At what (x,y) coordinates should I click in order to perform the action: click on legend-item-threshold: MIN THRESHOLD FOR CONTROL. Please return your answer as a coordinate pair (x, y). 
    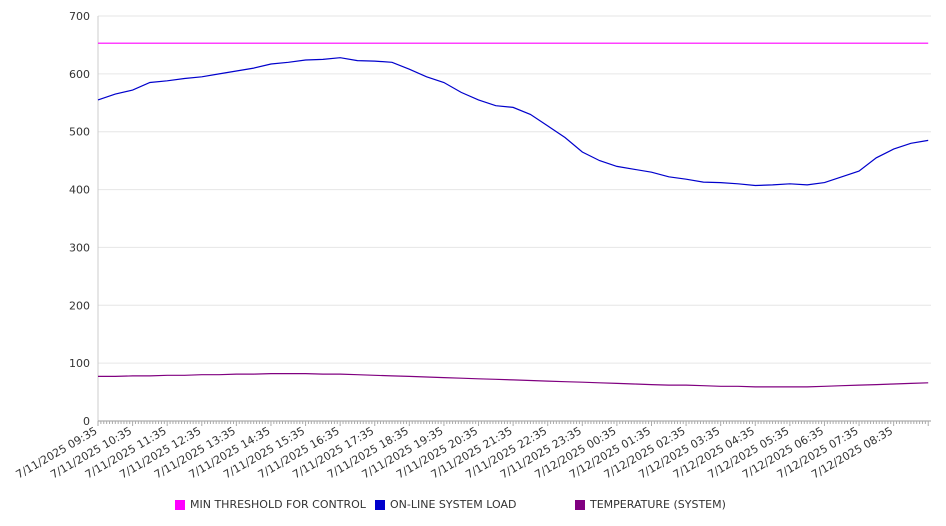
    Looking at the image, I should click on (270, 504).